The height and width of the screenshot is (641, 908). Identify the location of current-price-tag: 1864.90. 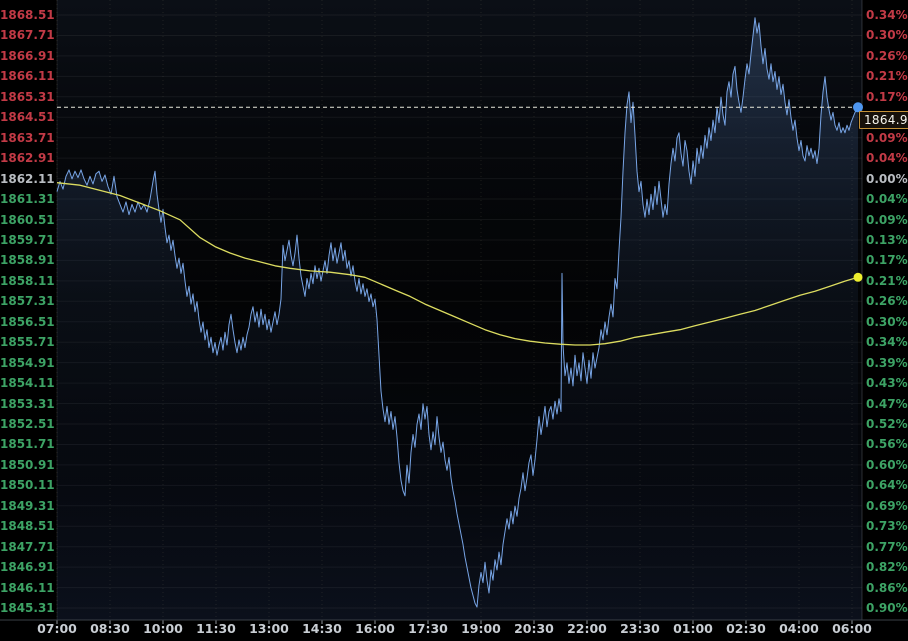
(883, 120).